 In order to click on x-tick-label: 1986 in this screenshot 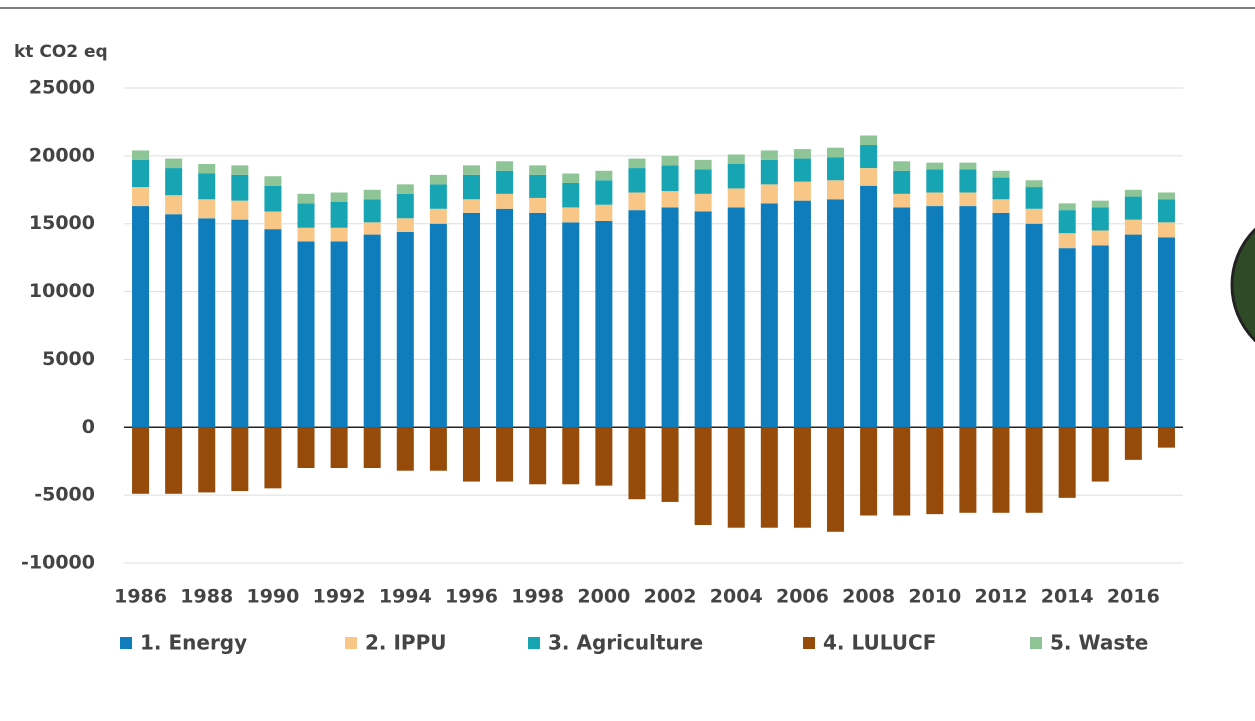, I will do `click(140, 597)`.